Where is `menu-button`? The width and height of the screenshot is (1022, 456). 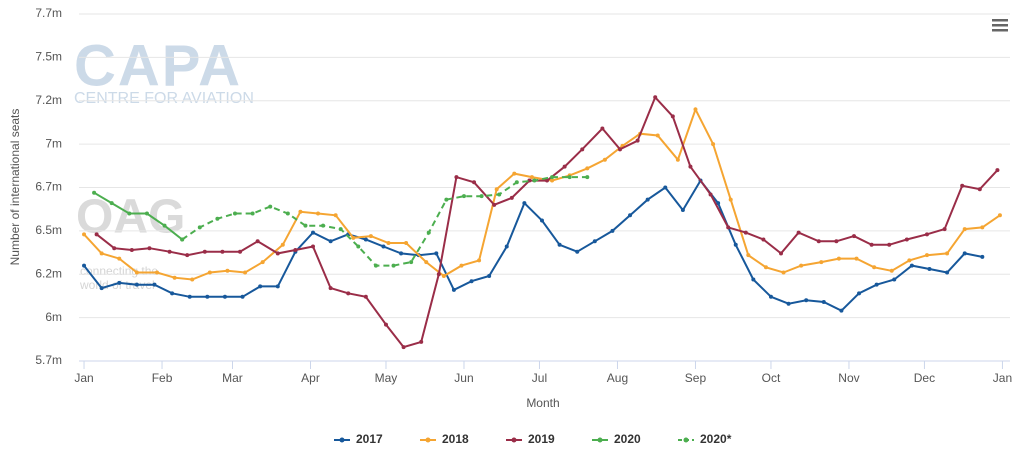
menu-button is located at coordinates (1000, 25).